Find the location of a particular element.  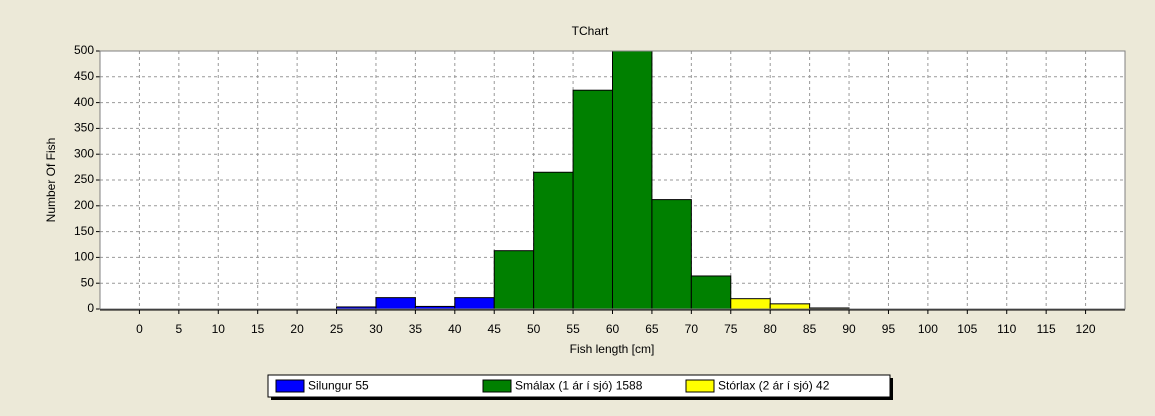

x-tick-label: 10 is located at coordinates (219, 329).